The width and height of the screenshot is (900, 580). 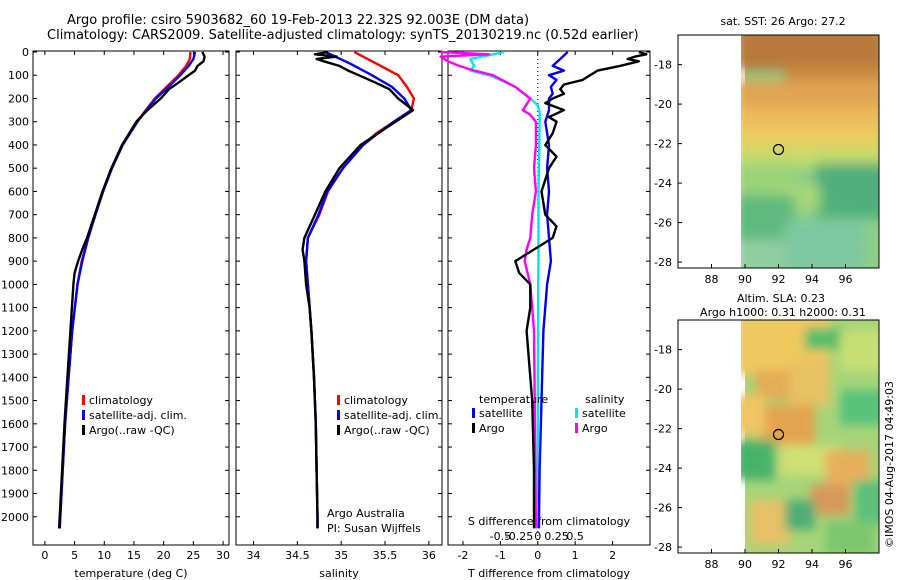 What do you see at coordinates (15, 284) in the screenshot?
I see `depth-y-label: 1000` at bounding box center [15, 284].